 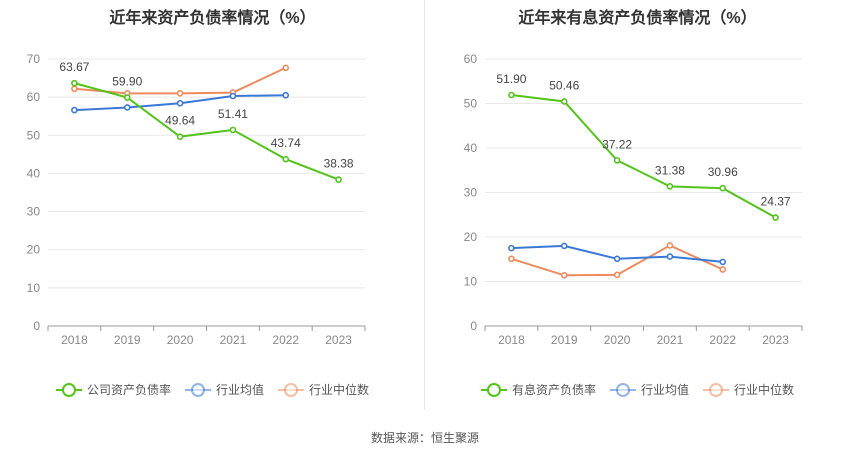 I want to click on panel-divider, so click(x=424, y=205).